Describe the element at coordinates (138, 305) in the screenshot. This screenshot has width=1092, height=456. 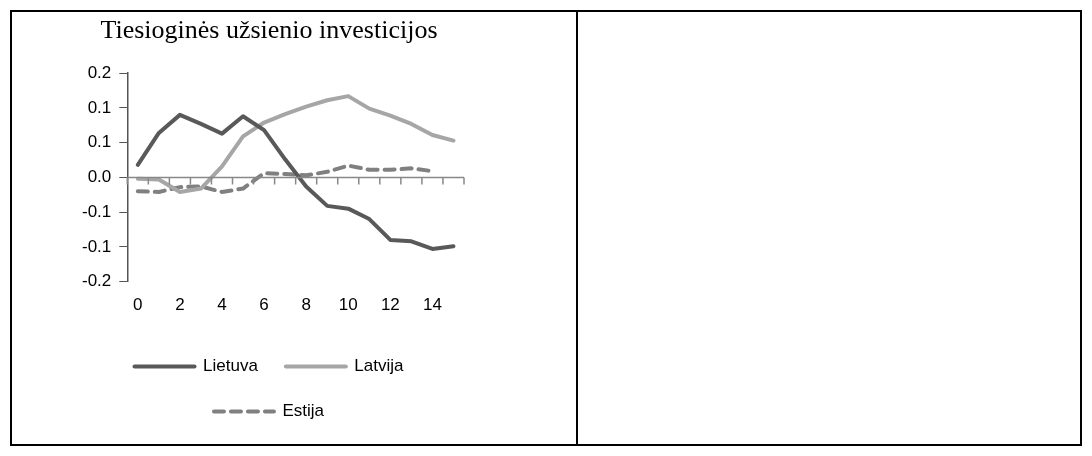
I see `x-tick-label: 0` at that location.